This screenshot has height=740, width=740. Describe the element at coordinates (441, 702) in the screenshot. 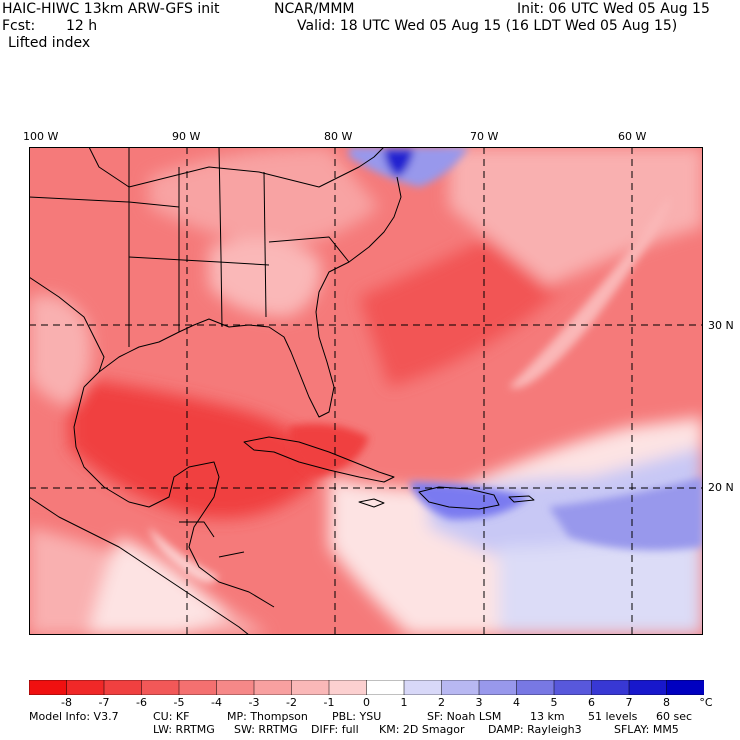

I see `colorbar-label: 2` at that location.